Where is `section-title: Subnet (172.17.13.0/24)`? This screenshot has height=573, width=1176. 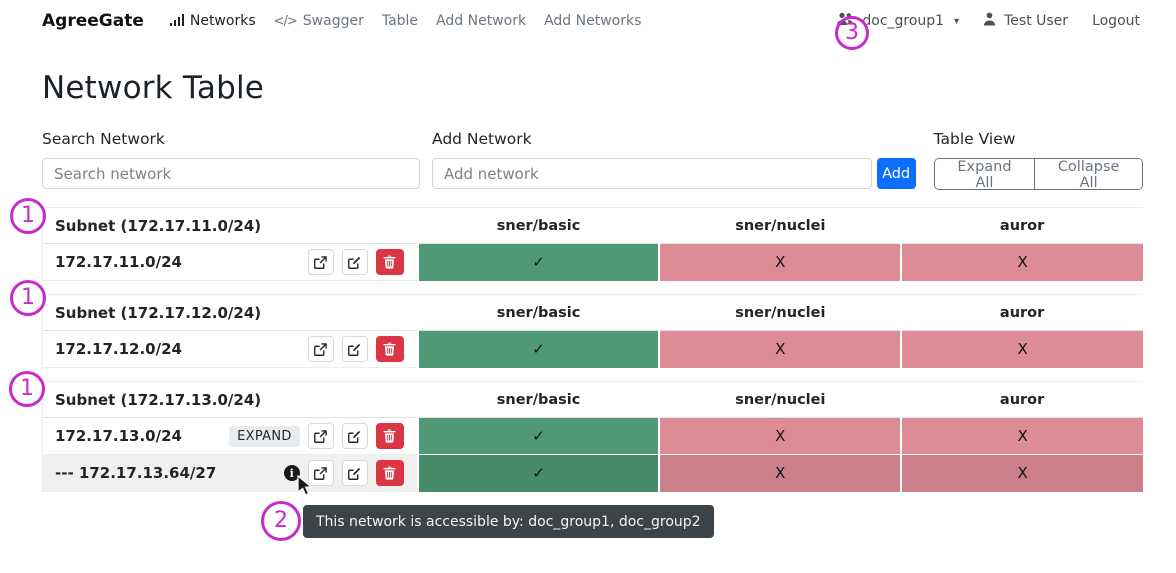
section-title: Subnet (172.17.13.0/24) is located at coordinates (230, 399).